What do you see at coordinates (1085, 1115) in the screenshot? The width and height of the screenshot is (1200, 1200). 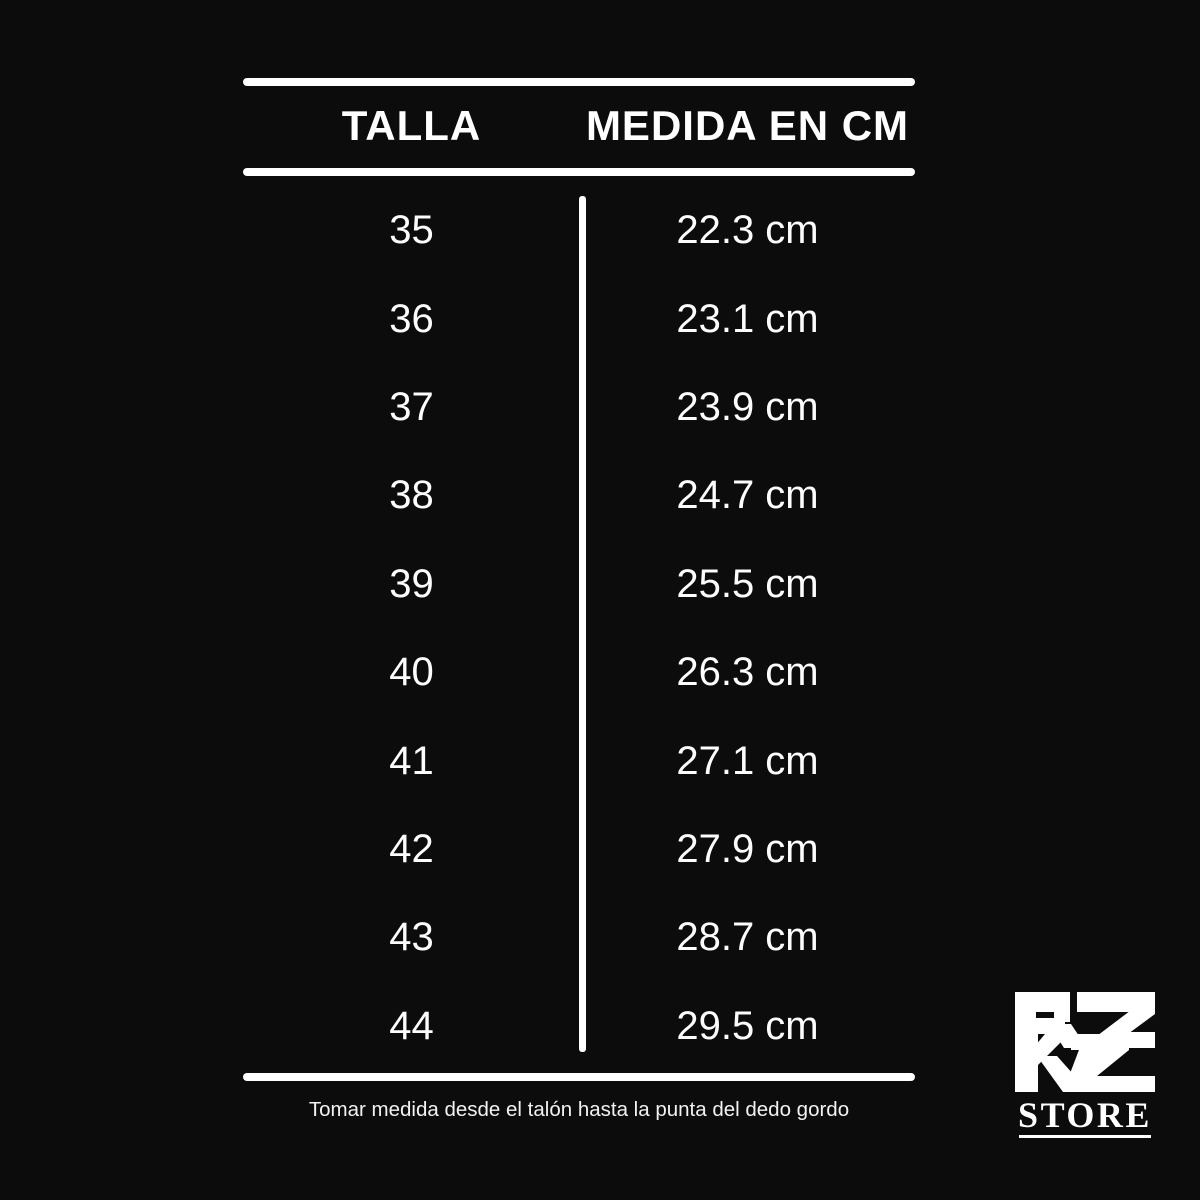 I see `logo-store-label: STORE` at bounding box center [1085, 1115].